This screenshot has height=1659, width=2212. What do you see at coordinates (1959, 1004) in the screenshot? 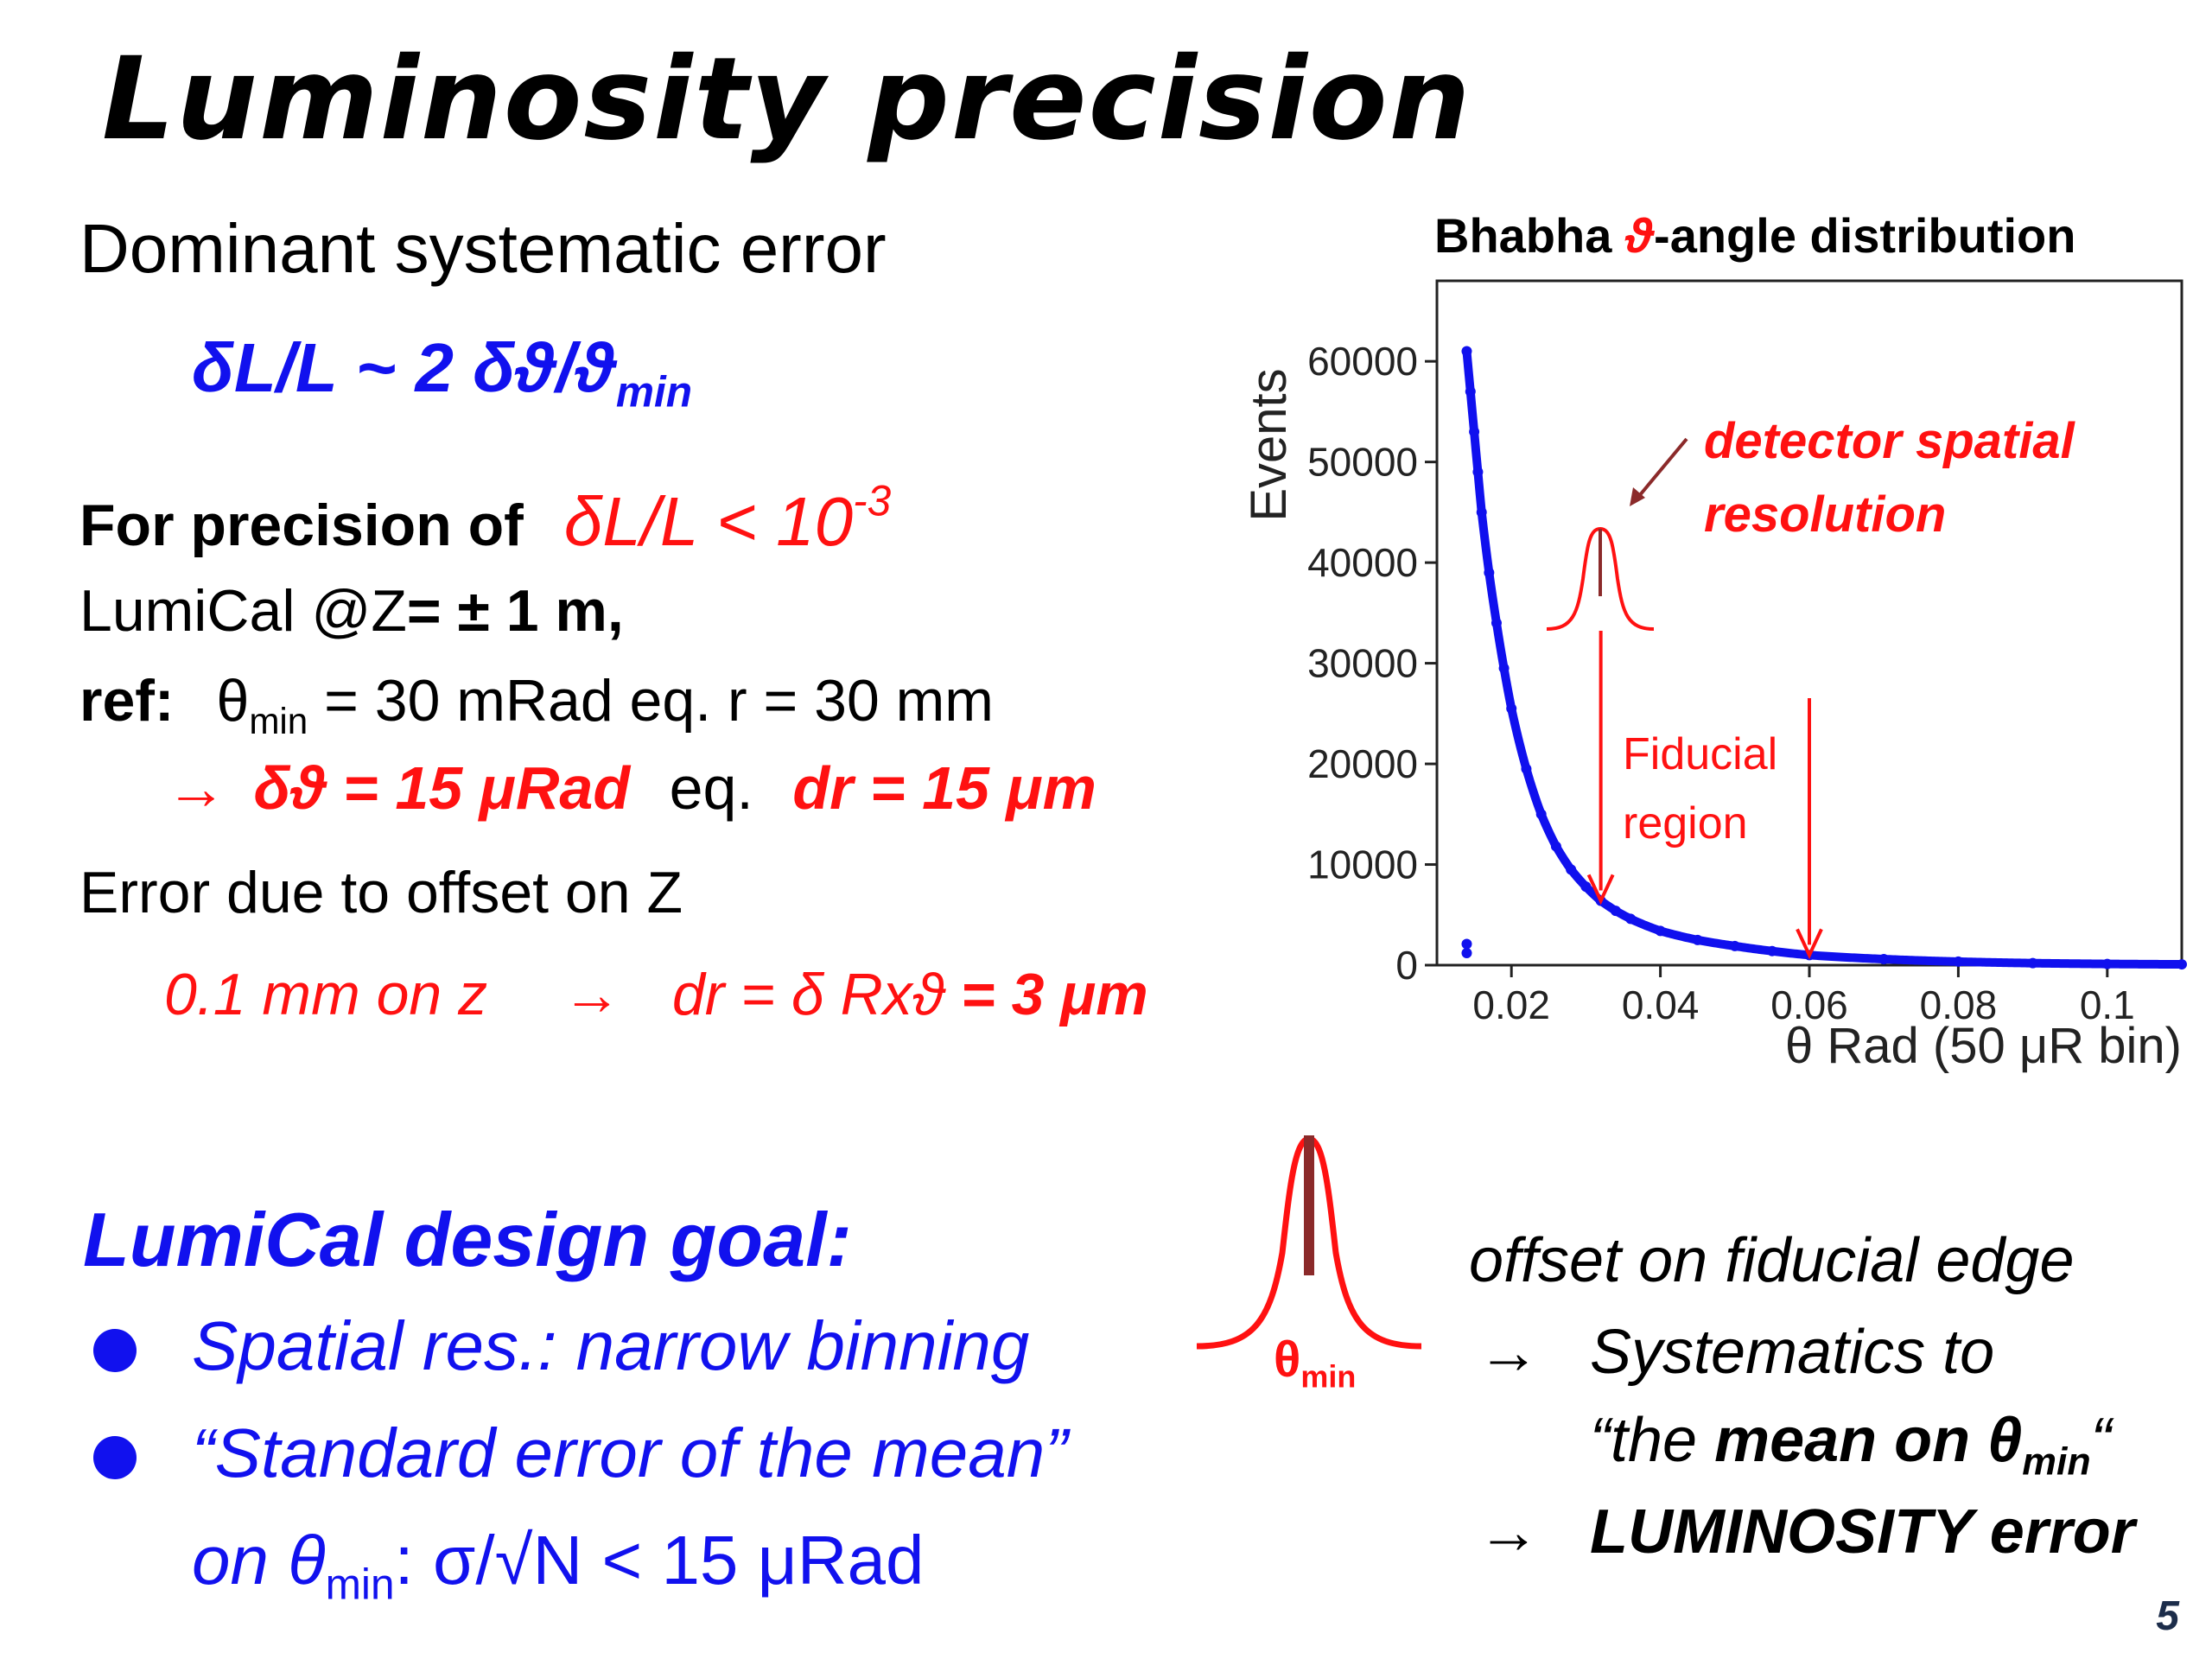
I see `x-tick-label: 0.08` at bounding box center [1959, 1004].